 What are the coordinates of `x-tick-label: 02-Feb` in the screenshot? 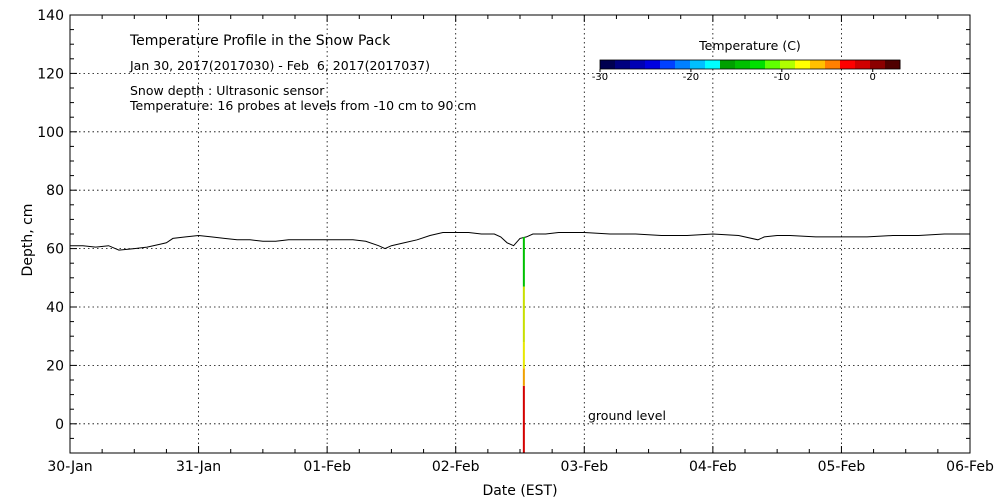 It's located at (456, 467).